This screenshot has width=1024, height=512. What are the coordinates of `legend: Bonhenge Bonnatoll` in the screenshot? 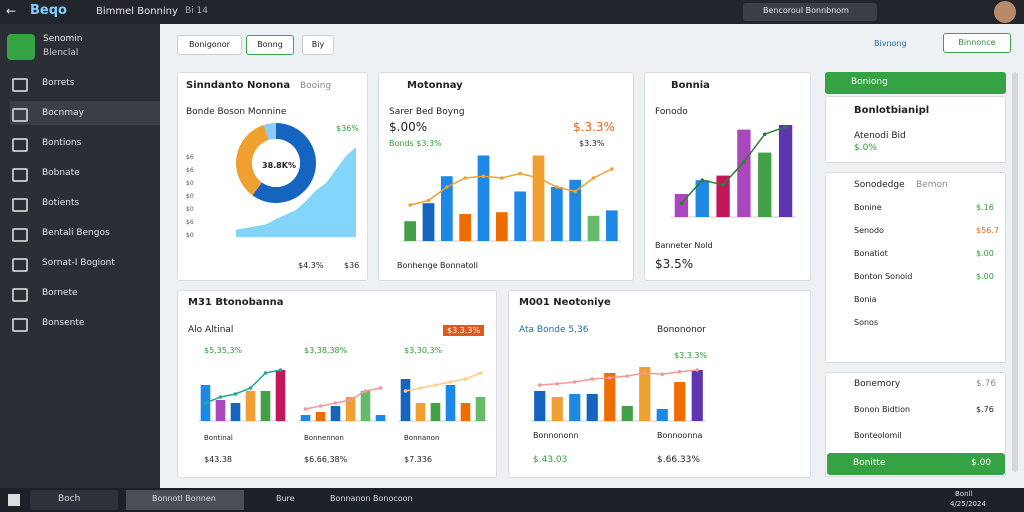 It's located at (437, 265).